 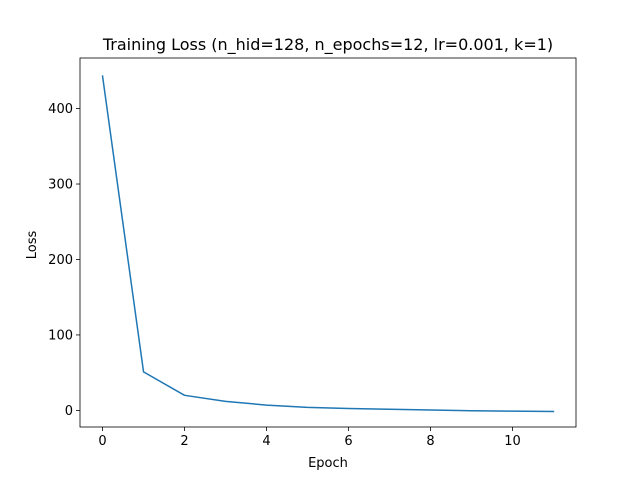 I want to click on x-tick-label: 8, so click(x=430, y=441).